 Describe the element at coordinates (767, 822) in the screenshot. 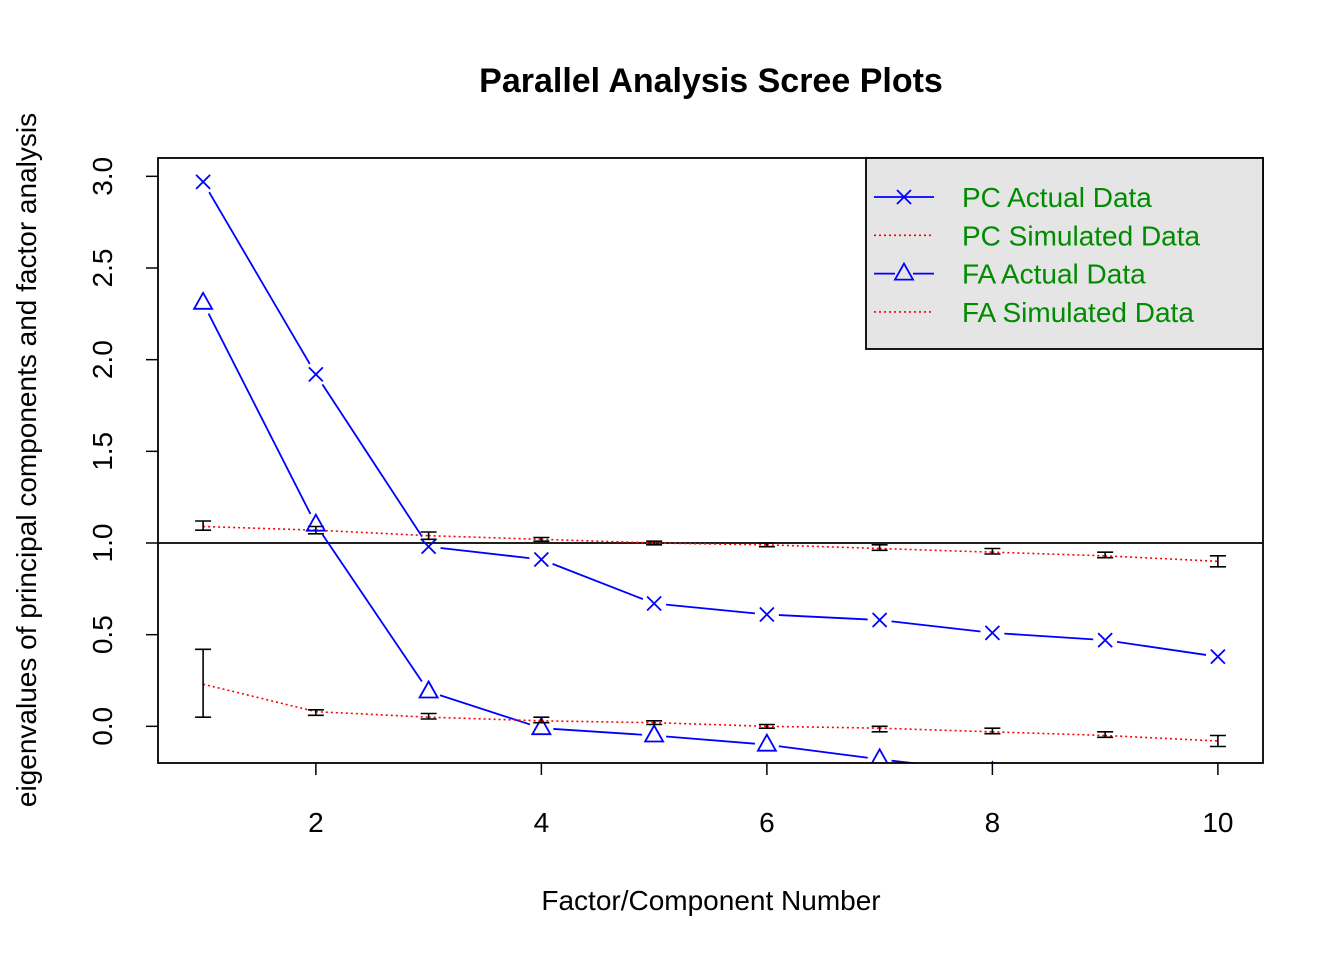

I see `x-tick-label: 6` at that location.